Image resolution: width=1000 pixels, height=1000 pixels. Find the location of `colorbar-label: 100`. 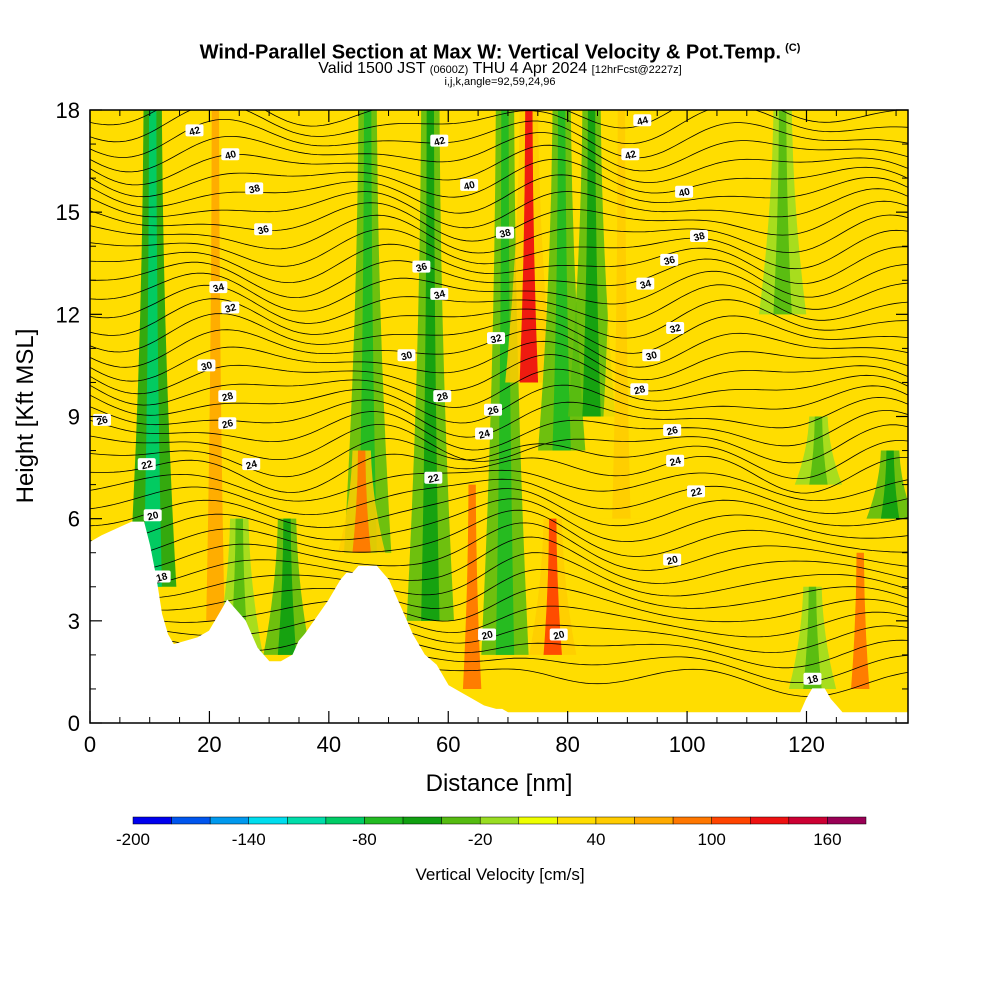

colorbar-label: 100 is located at coordinates (711, 839).